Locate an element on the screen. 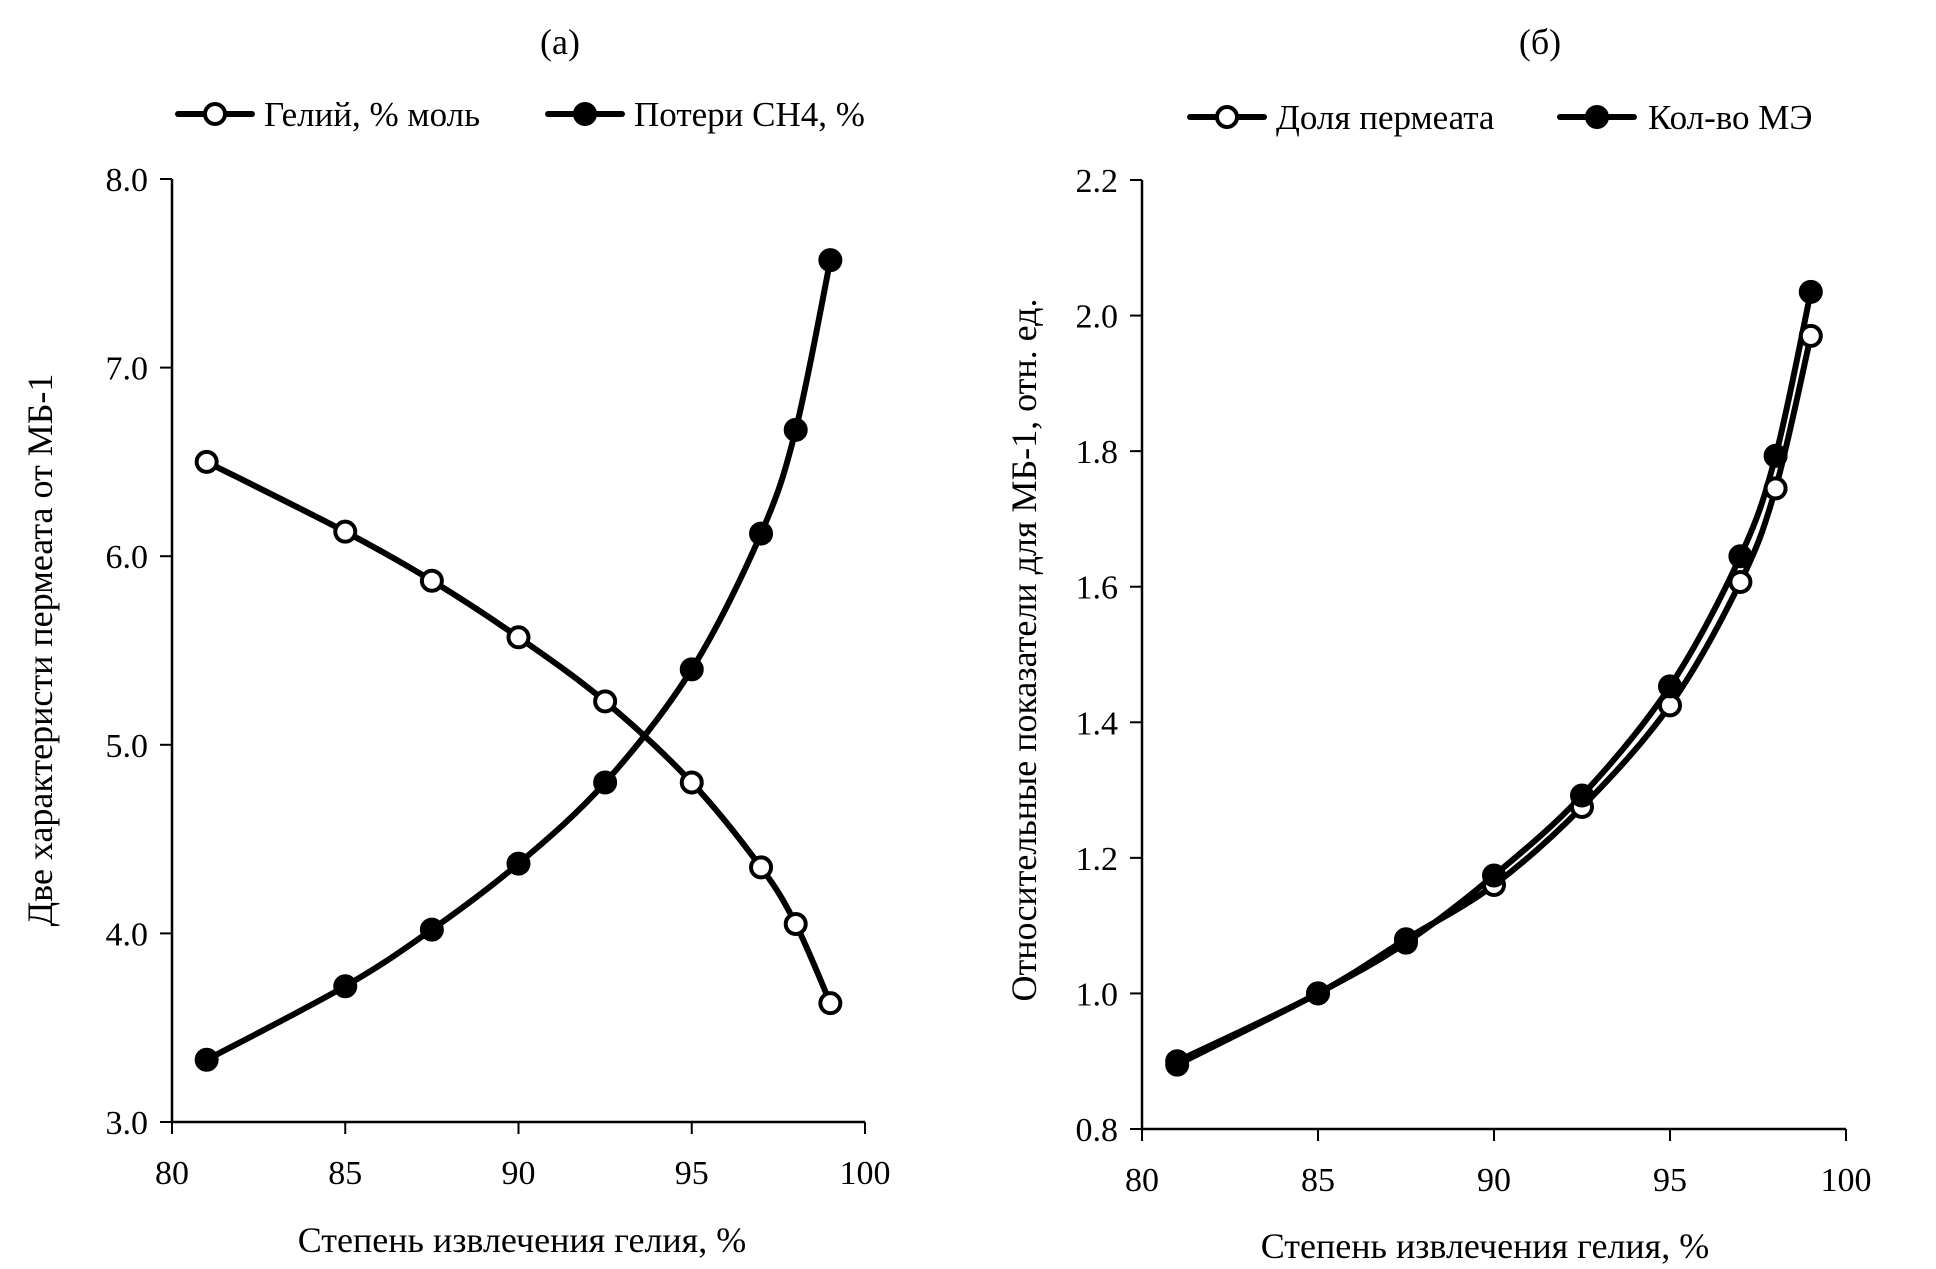 The image size is (1936, 1269). panel-a-y-tick-label: 7.0 is located at coordinates (127, 369).